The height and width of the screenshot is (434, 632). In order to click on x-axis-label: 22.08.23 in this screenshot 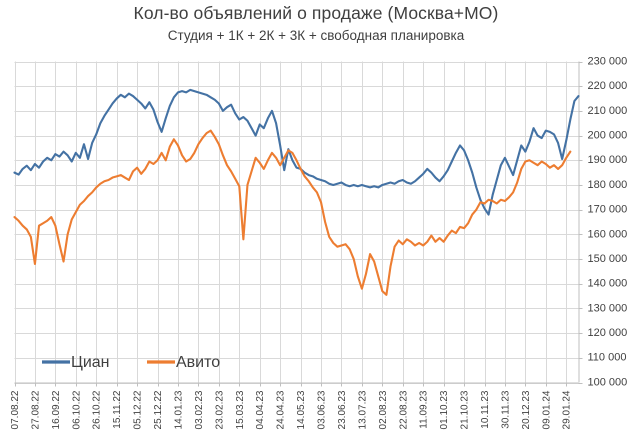, I will do `click(403, 409)`.